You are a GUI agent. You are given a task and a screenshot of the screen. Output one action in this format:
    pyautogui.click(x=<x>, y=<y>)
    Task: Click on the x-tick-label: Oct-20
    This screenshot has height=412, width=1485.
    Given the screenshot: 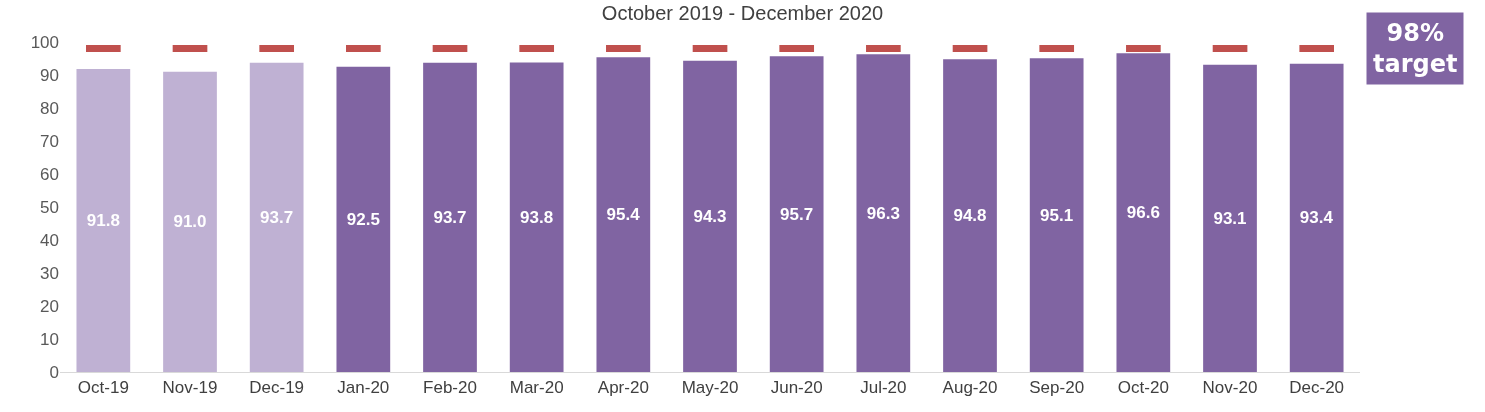 What is the action you would take?
    pyautogui.click(x=1143, y=388)
    